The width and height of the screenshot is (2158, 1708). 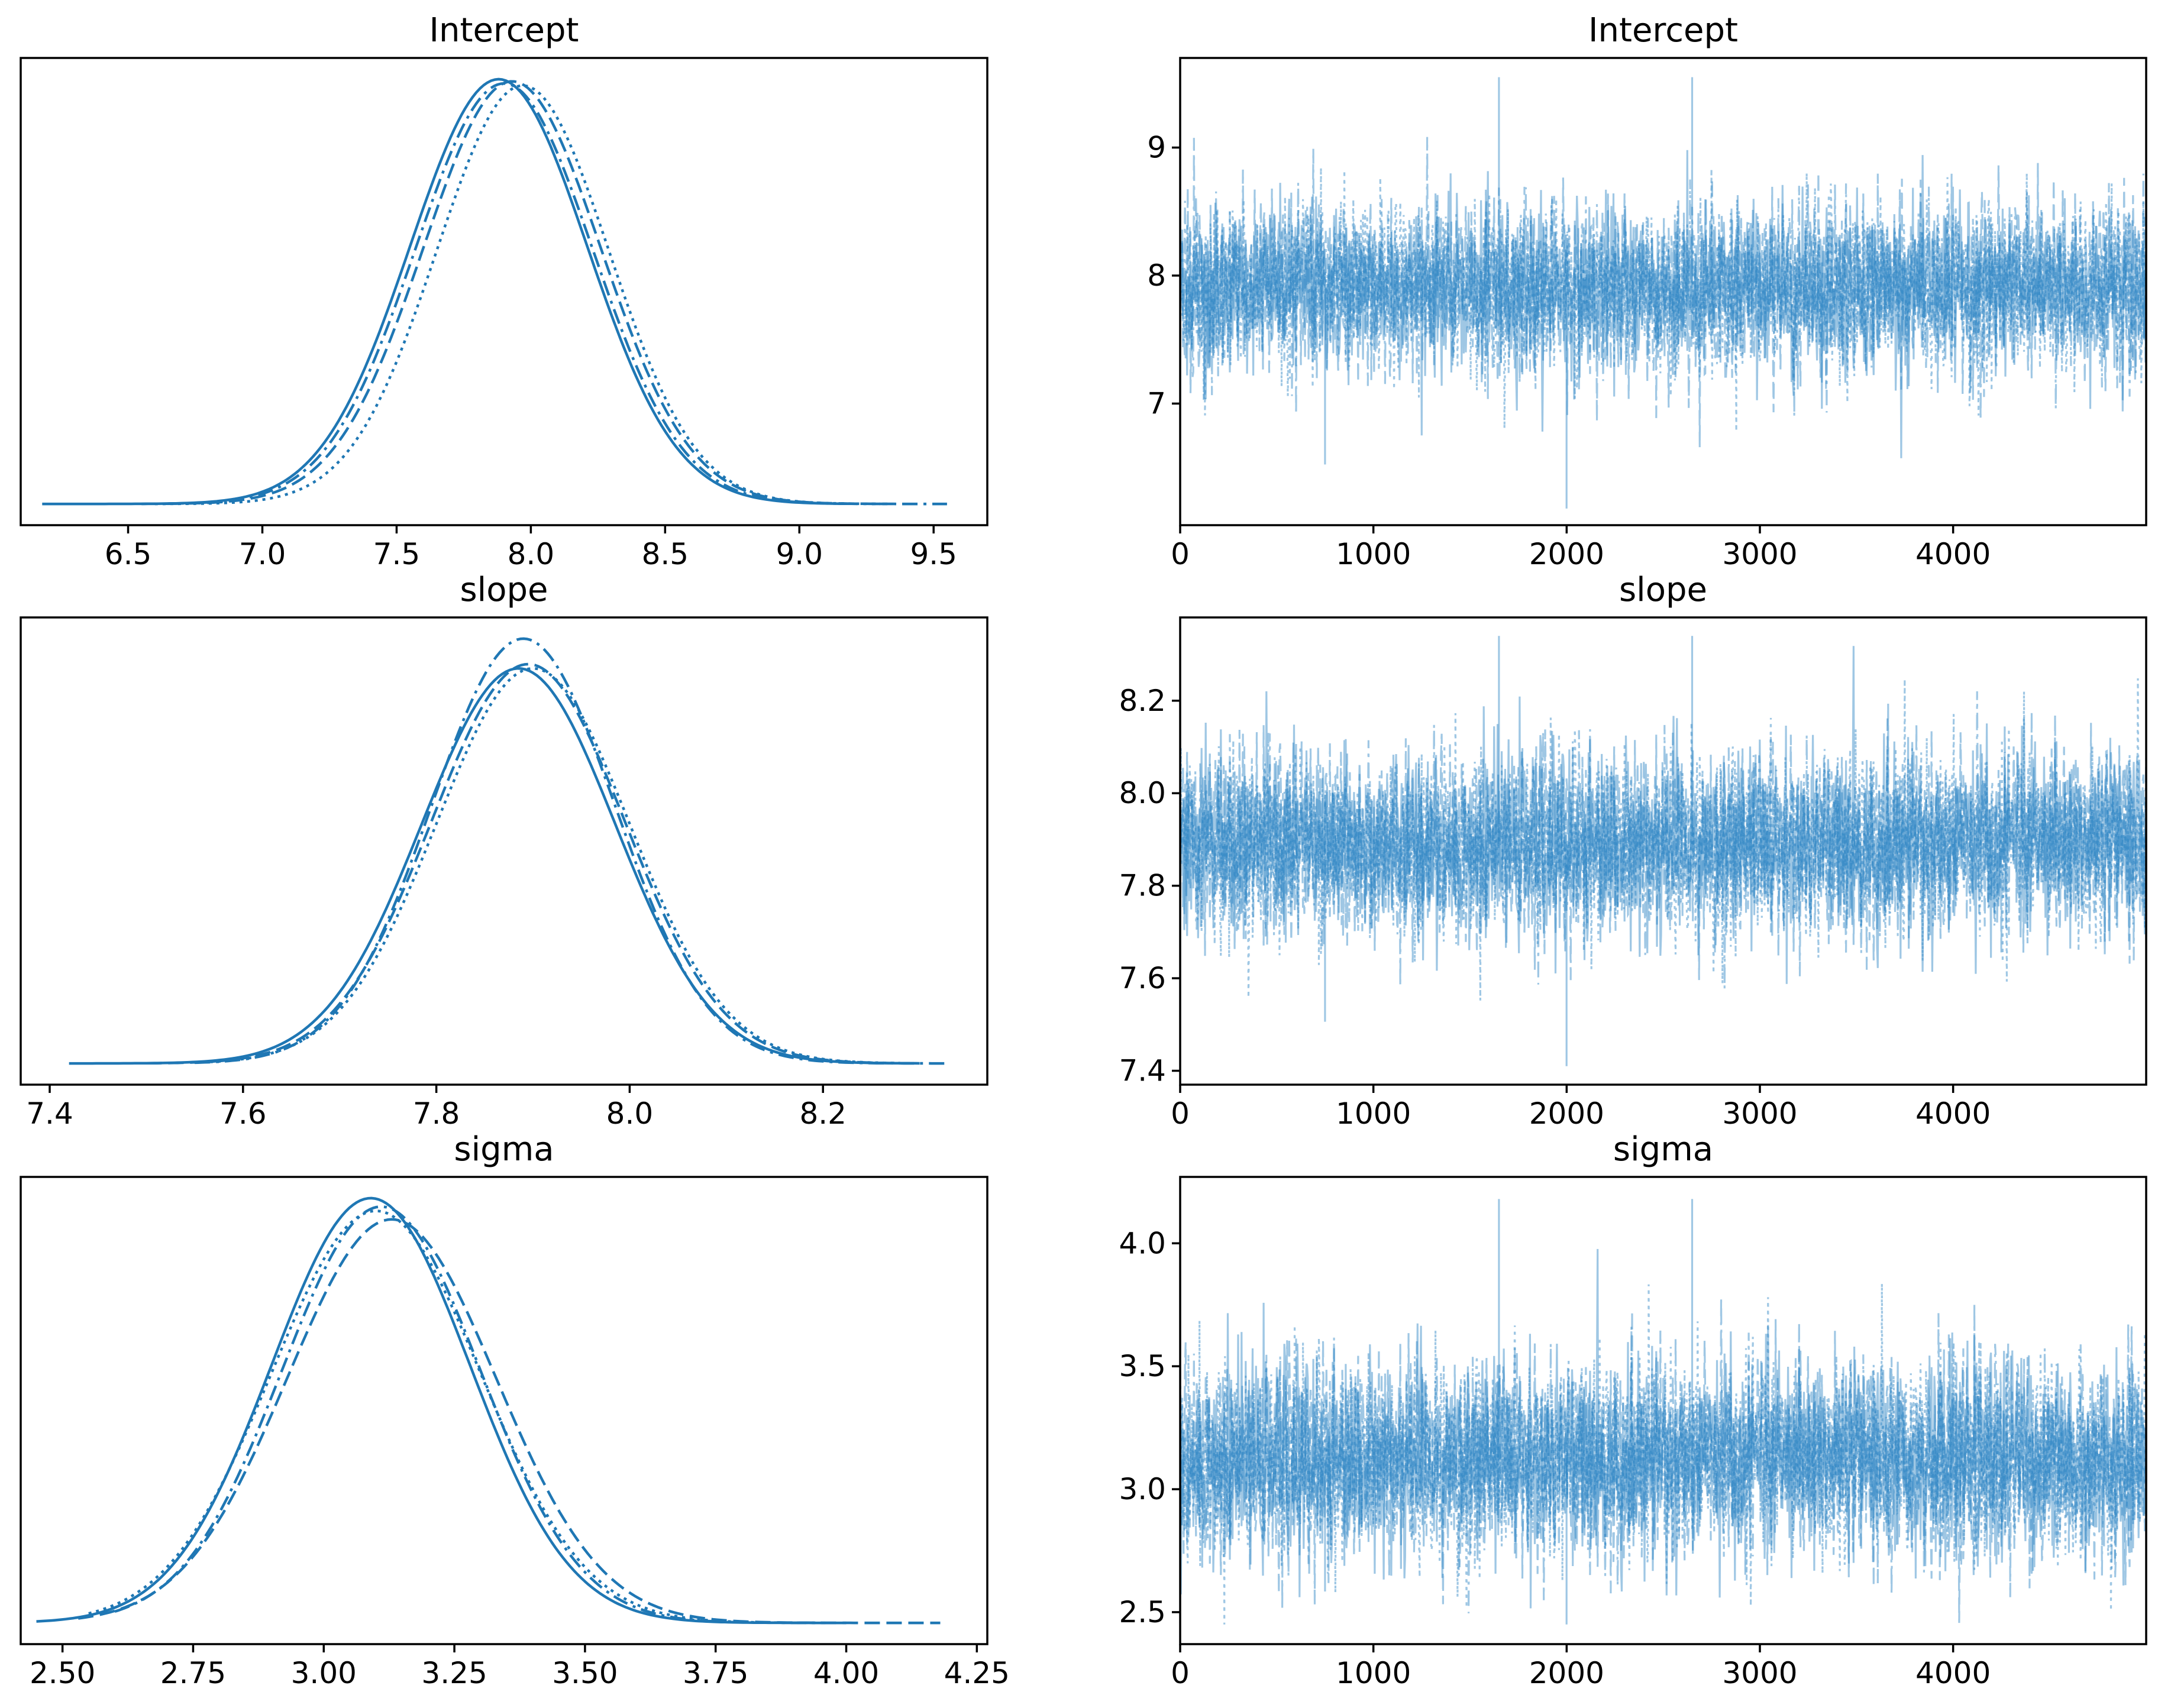 I want to click on y-tick-label: 7, so click(x=1157, y=403).